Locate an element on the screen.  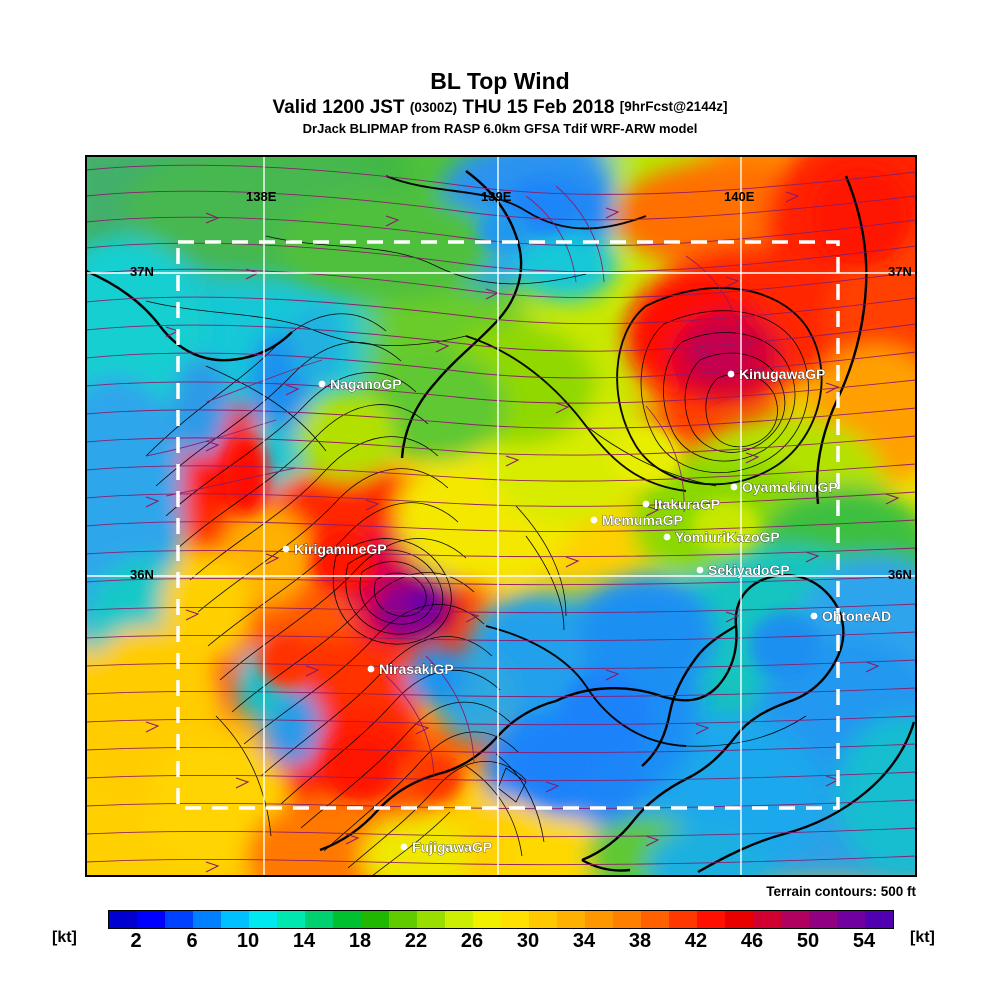
station-kirigaminegp: KirigamineGP is located at coordinates (334, 549).